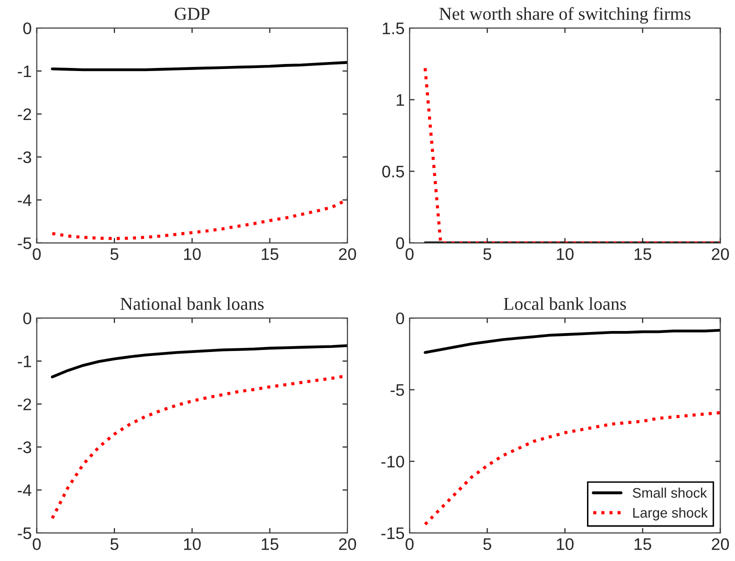  What do you see at coordinates (192, 14) in the screenshot?
I see `chart-title: GDP` at bounding box center [192, 14].